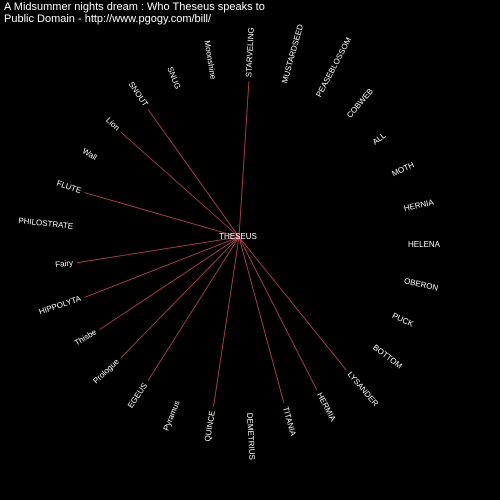 The width and height of the screenshot is (500, 500). Describe the element at coordinates (333, 66) in the screenshot. I see `node-label: PEASEBLOSSOM` at that location.